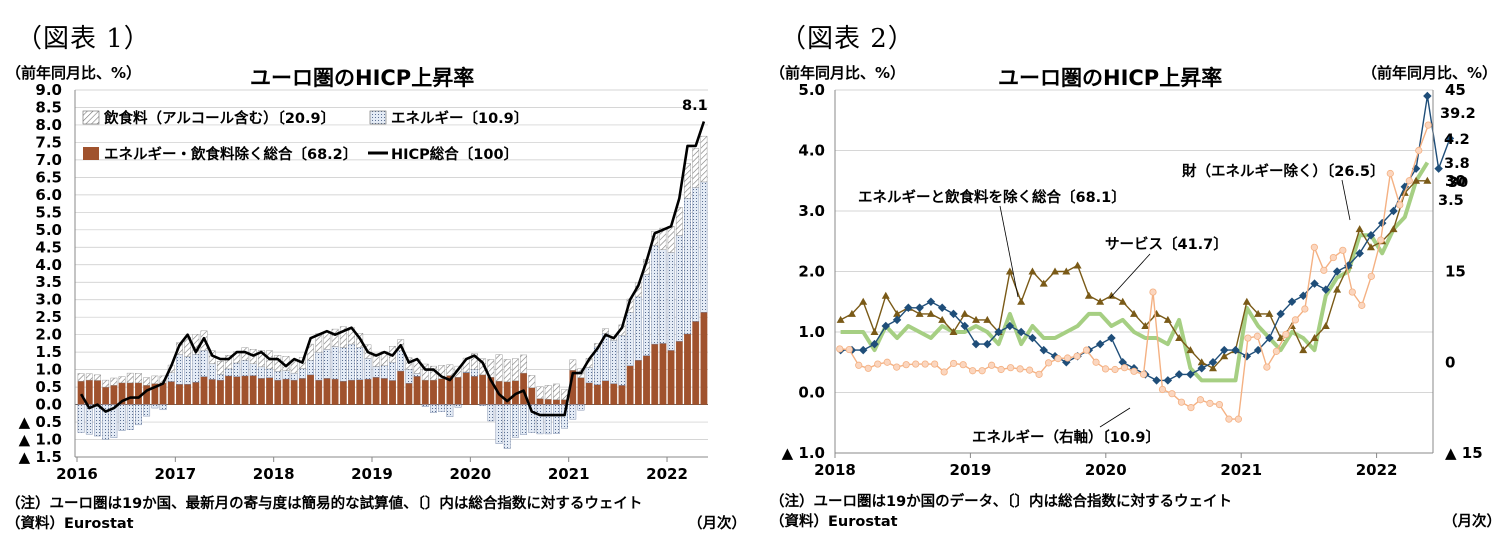 The width and height of the screenshot is (1511, 559). Describe the element at coordinates (362, 78) in the screenshot. I see `fig1-title: ユーロ圏のHICP上昇率` at that location.